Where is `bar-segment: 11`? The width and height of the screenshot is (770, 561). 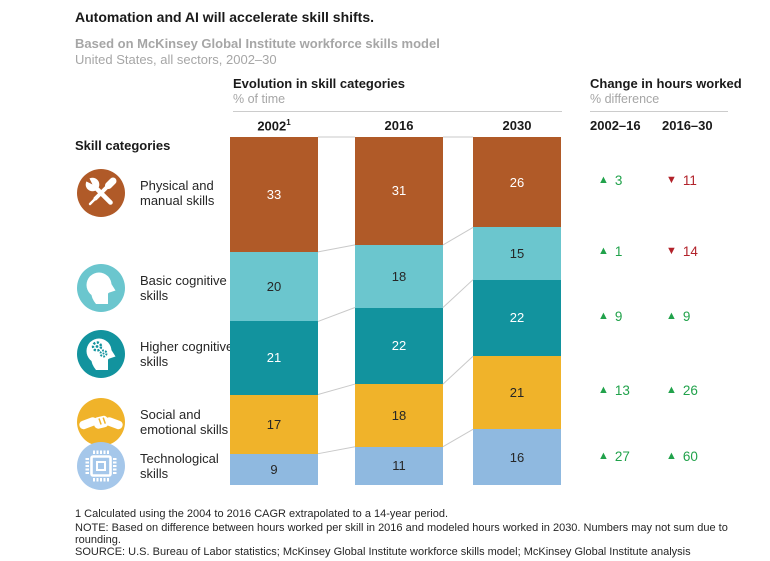 bar-segment: 11 is located at coordinates (399, 465).